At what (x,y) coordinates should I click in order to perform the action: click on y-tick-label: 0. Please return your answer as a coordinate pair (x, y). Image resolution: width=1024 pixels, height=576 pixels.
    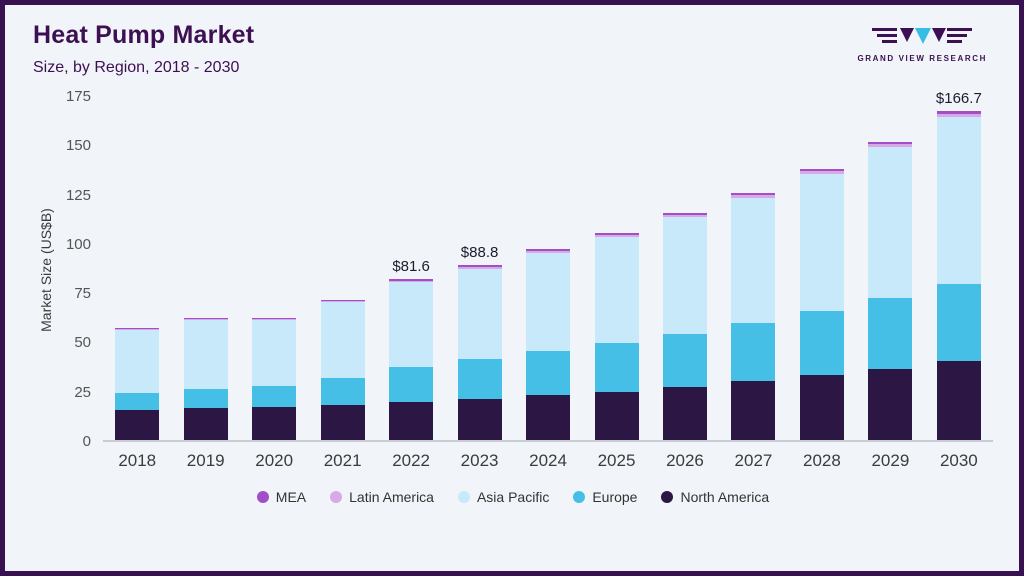
    Looking at the image, I should click on (86, 441).